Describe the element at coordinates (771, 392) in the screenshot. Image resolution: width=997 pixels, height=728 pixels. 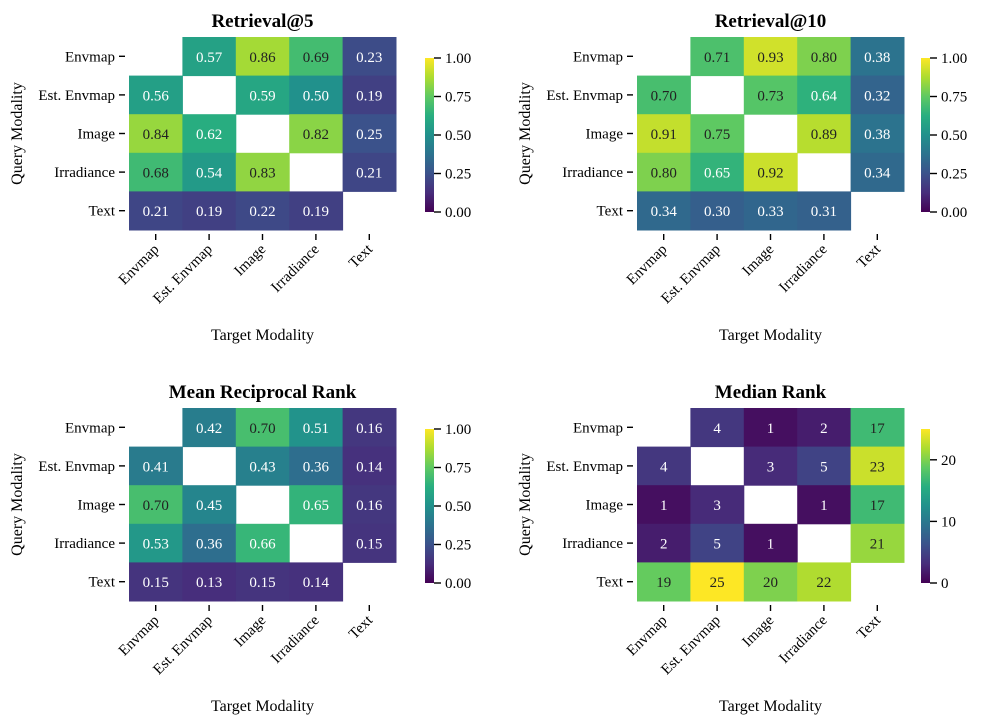
I see `chart-title: Median Rank` at that location.